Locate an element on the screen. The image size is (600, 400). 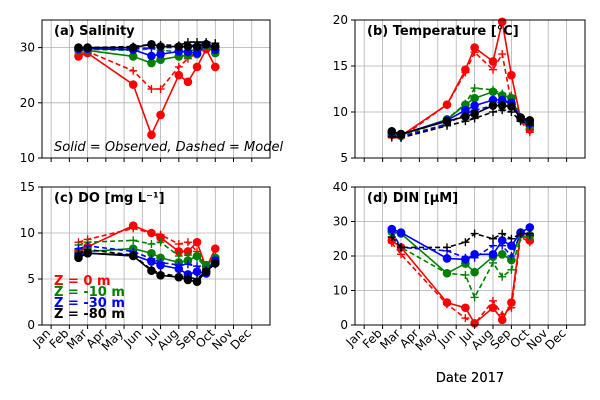
y-tick-label: 10 is located at coordinates (27, 233).